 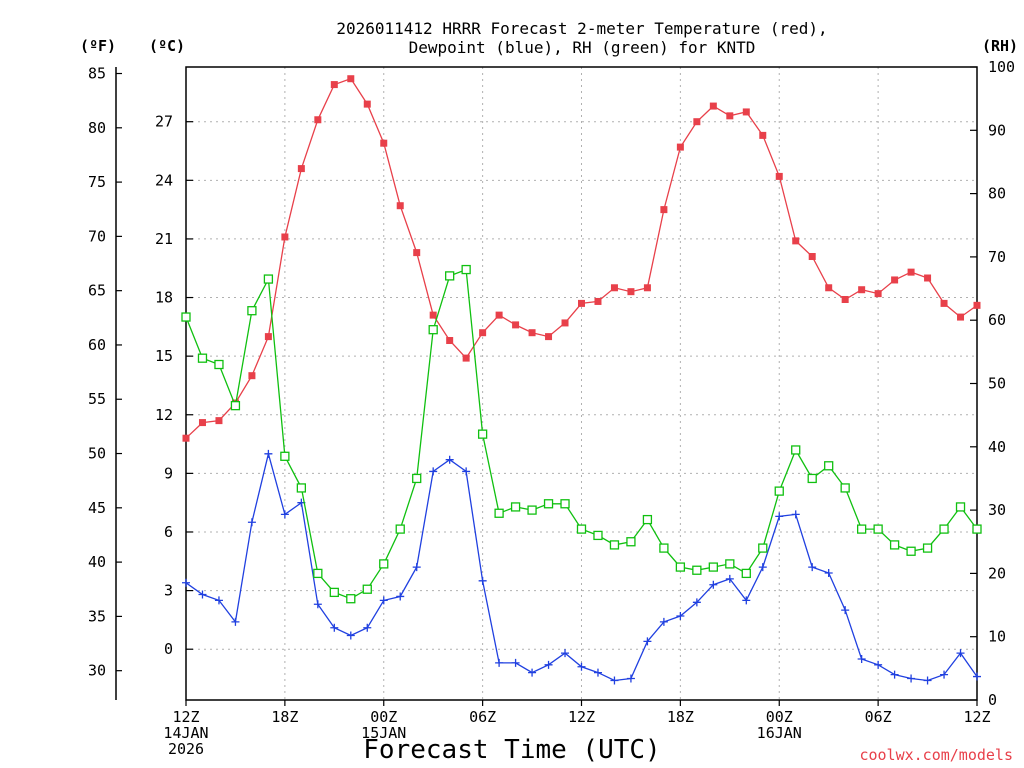 I want to click on celsius-tick-label: 0, so click(x=168, y=649).